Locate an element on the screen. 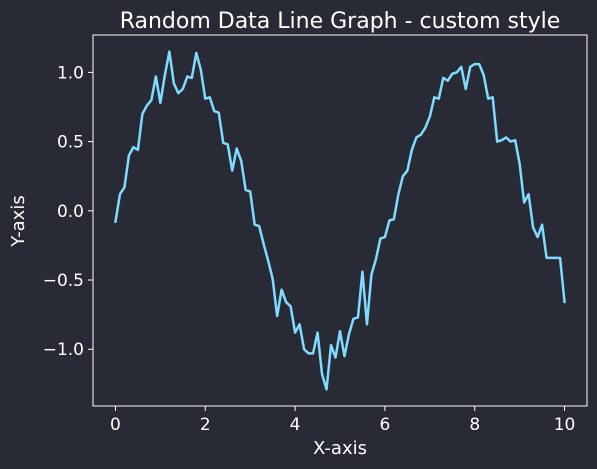 Image resolution: width=597 pixels, height=469 pixels. x-axis-label: X-axis is located at coordinates (340, 448).